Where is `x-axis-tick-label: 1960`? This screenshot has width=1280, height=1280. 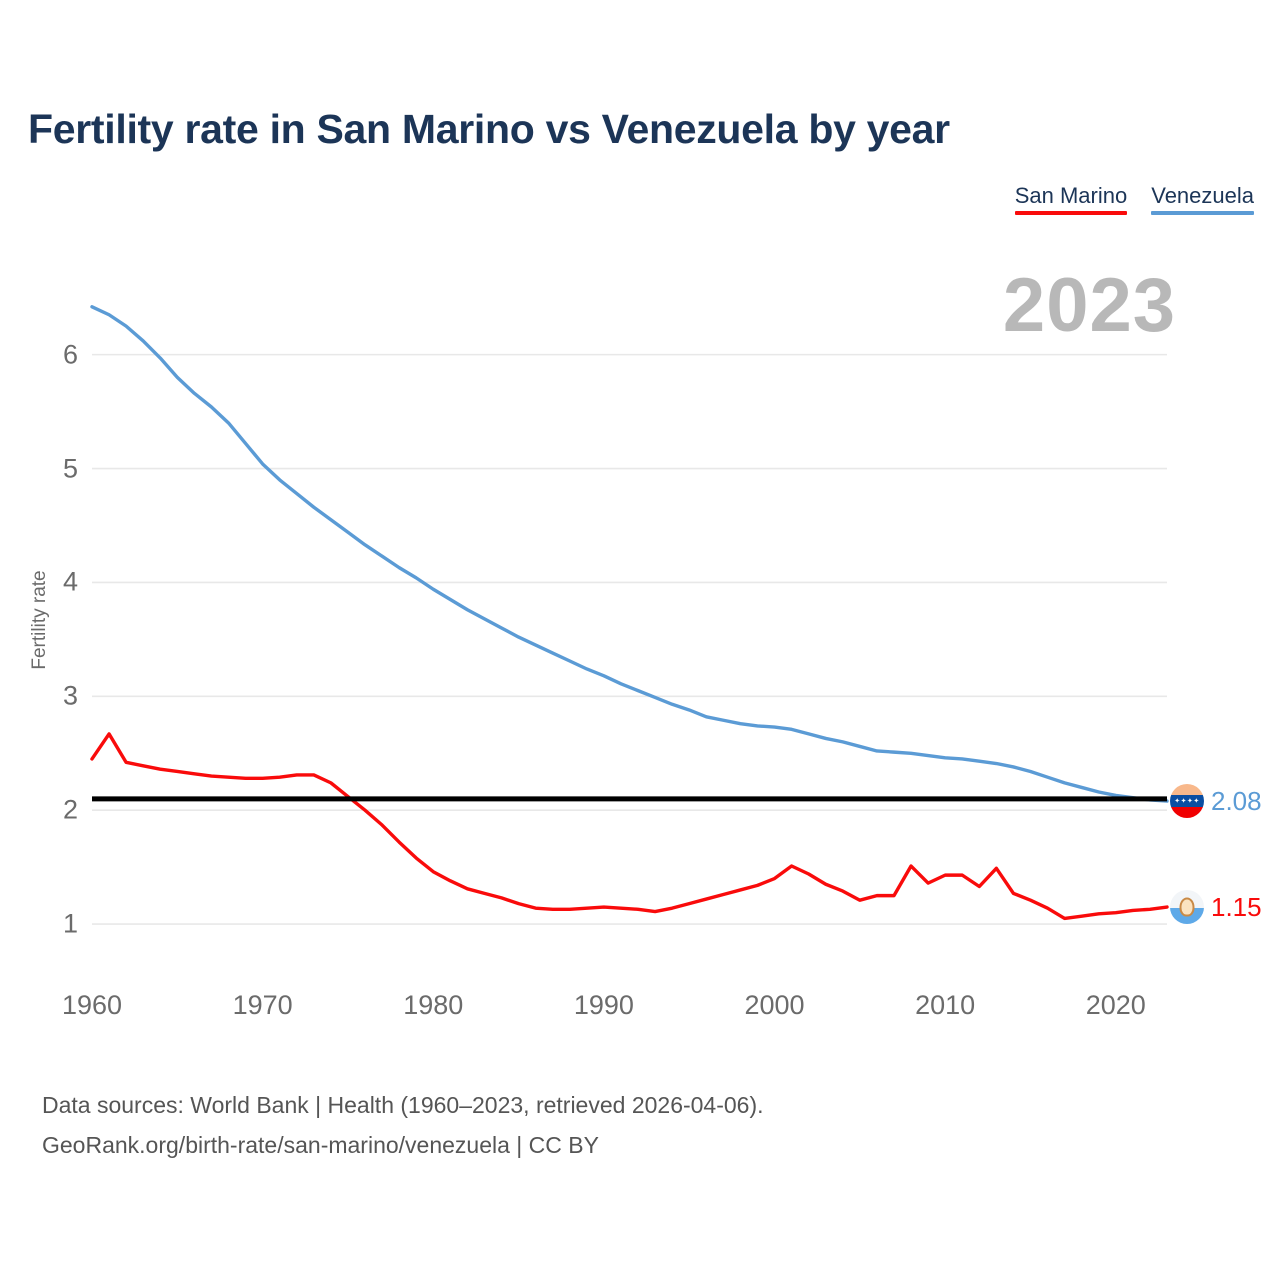
x-axis-tick-label: 1960 is located at coordinates (92, 1005).